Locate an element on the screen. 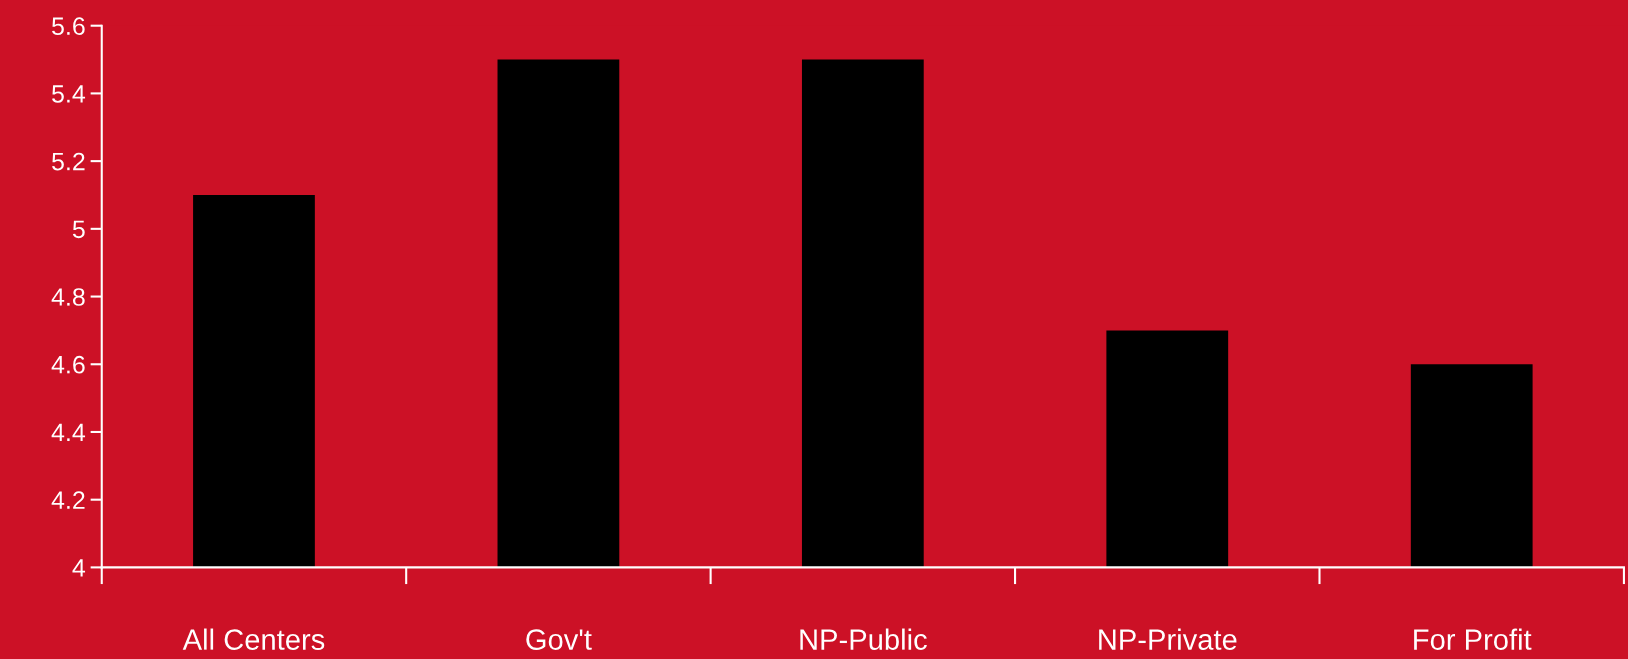 This screenshot has width=1628, height=659. x-tick-label: NP-Public is located at coordinates (863, 639).